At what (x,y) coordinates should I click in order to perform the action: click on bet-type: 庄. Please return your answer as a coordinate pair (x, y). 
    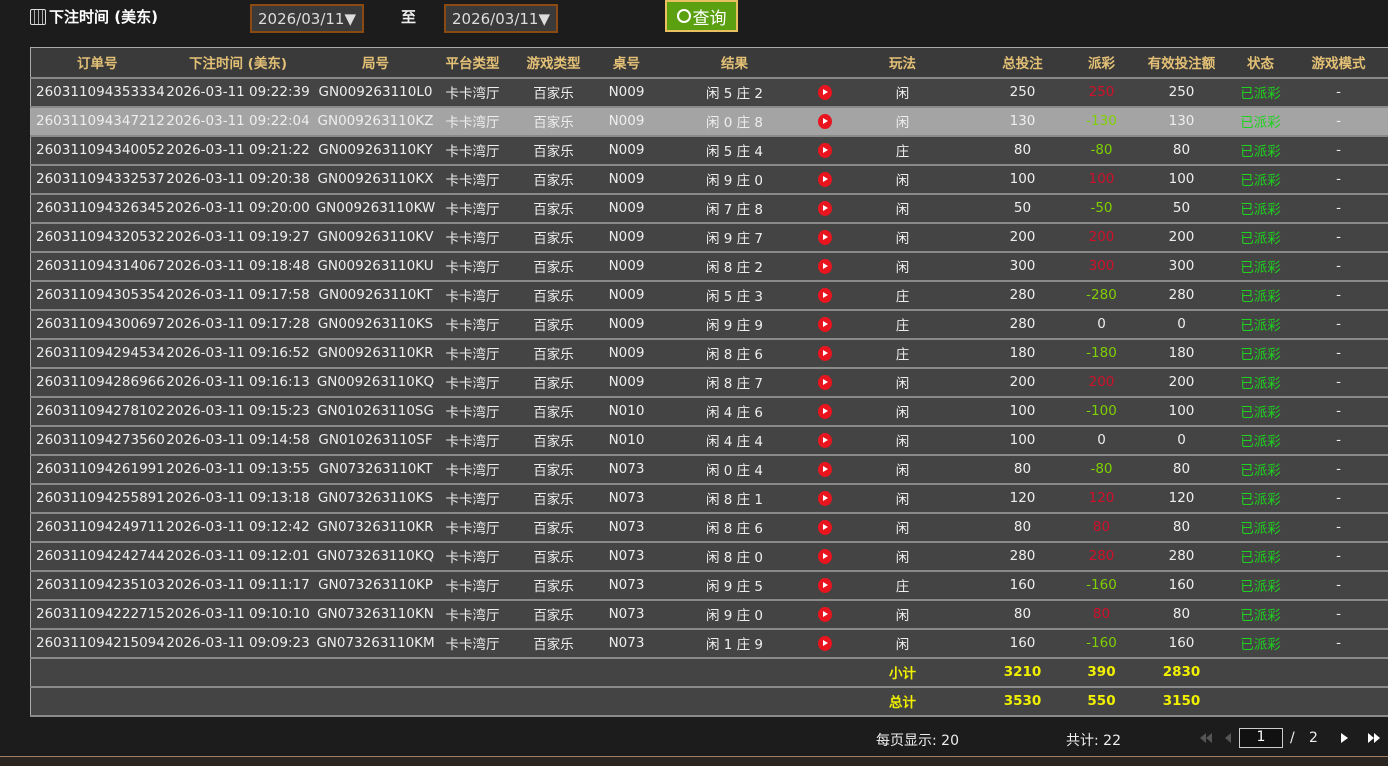
    Looking at the image, I should click on (902, 295).